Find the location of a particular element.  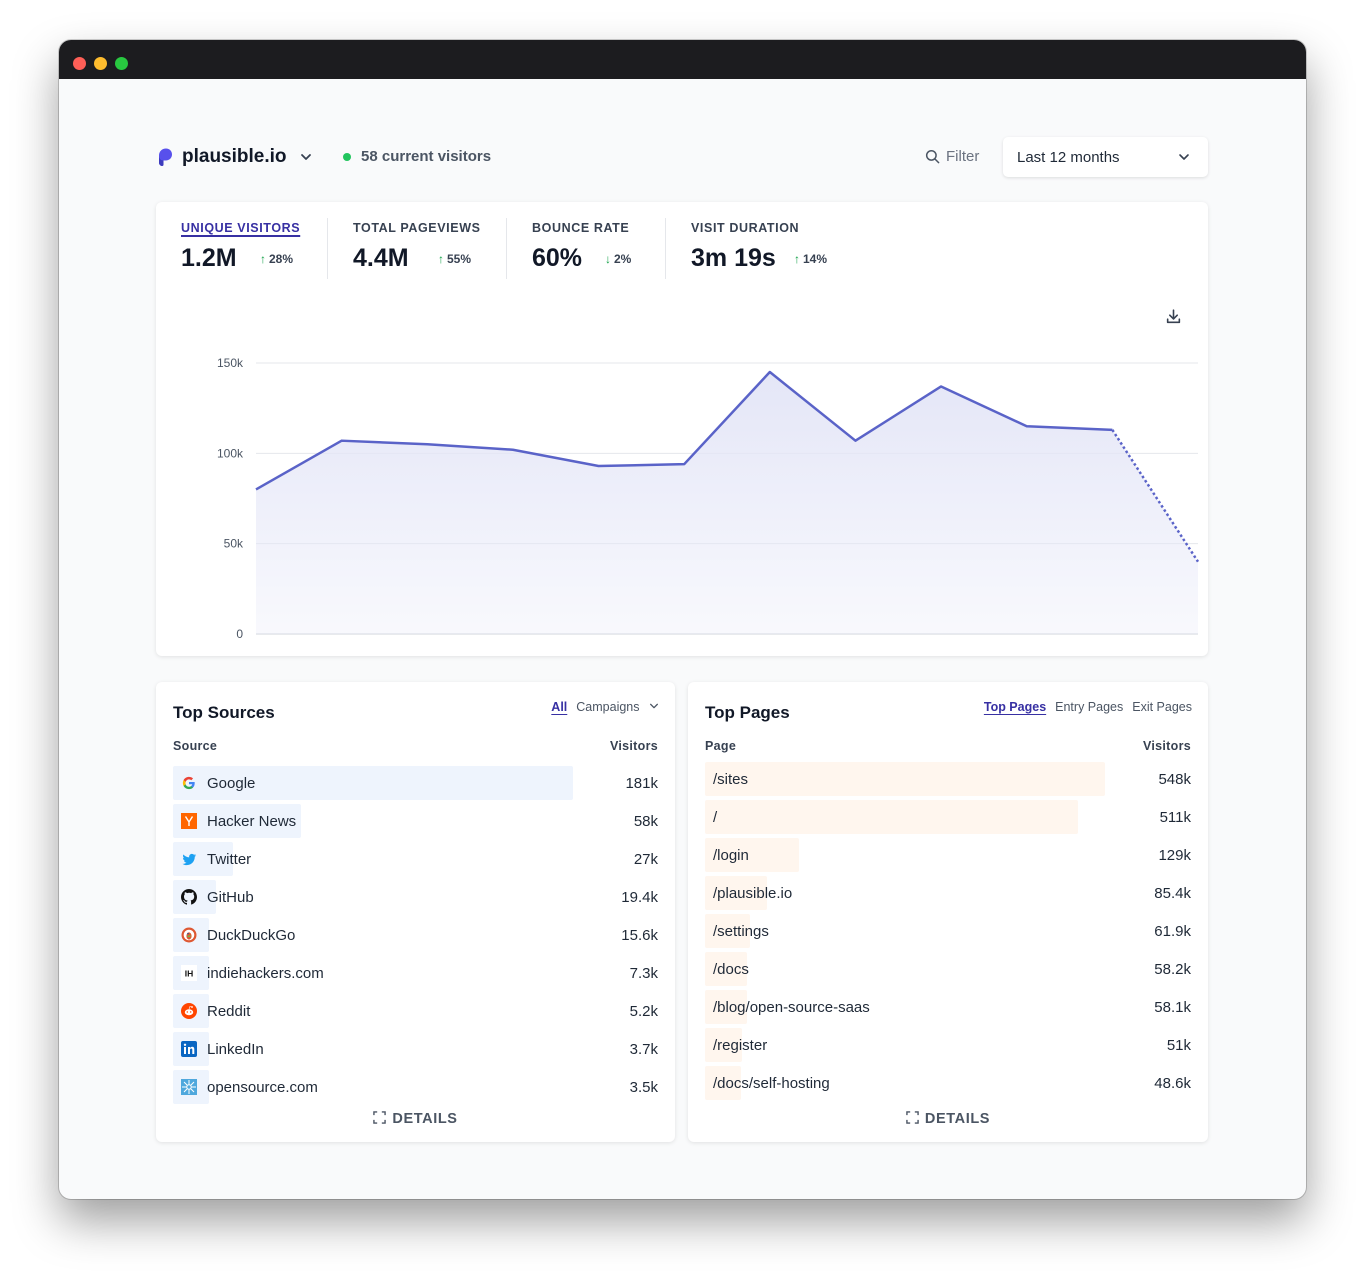

svg-text: IH is located at coordinates (189, 973).